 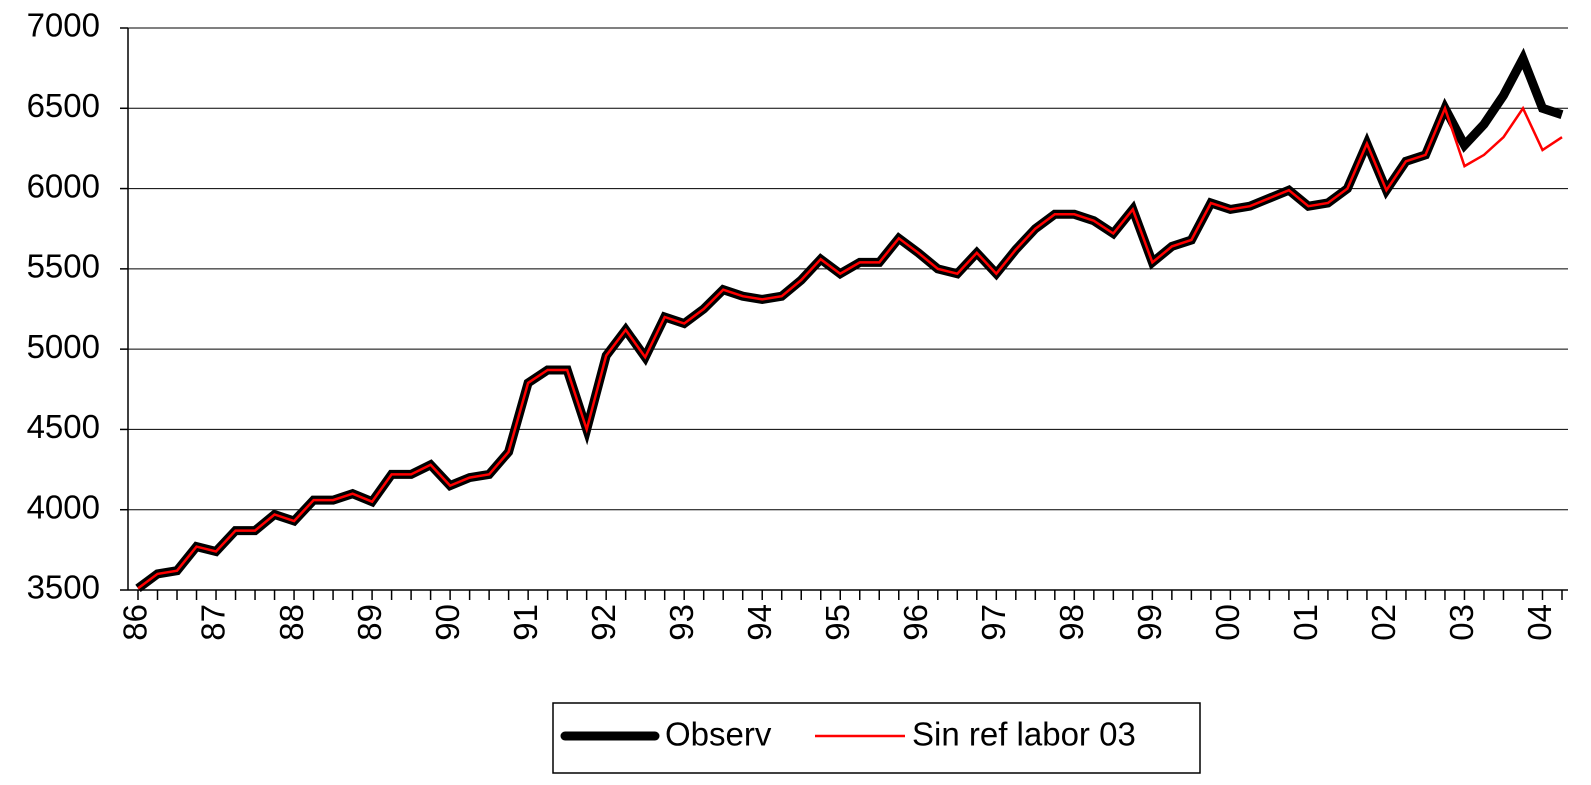 I want to click on x-tick-label: 94, so click(x=759, y=622).